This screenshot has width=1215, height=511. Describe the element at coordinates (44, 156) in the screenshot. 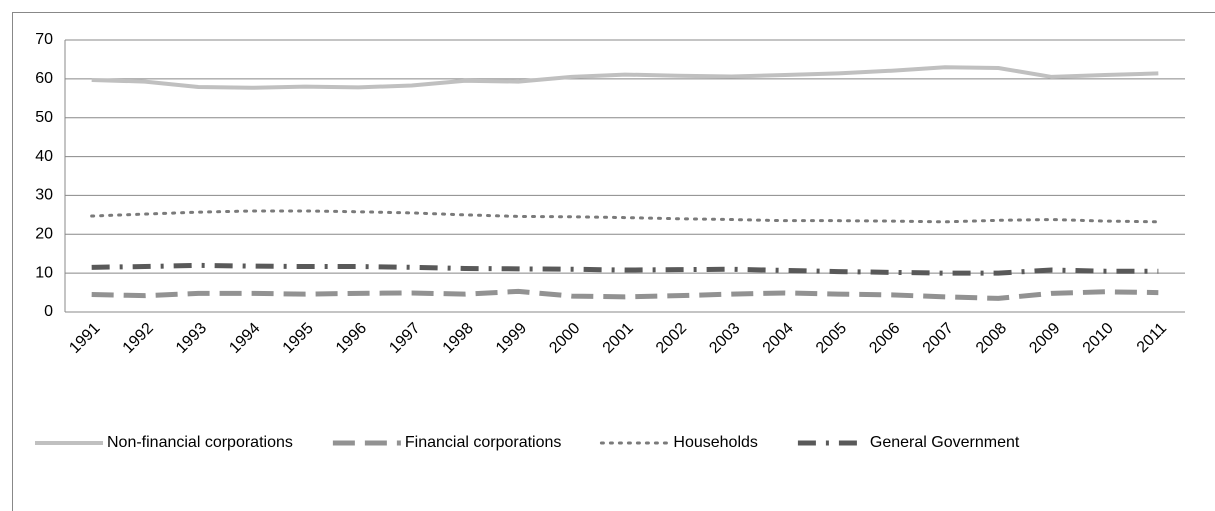

I see `y-tick-label: 40` at that location.